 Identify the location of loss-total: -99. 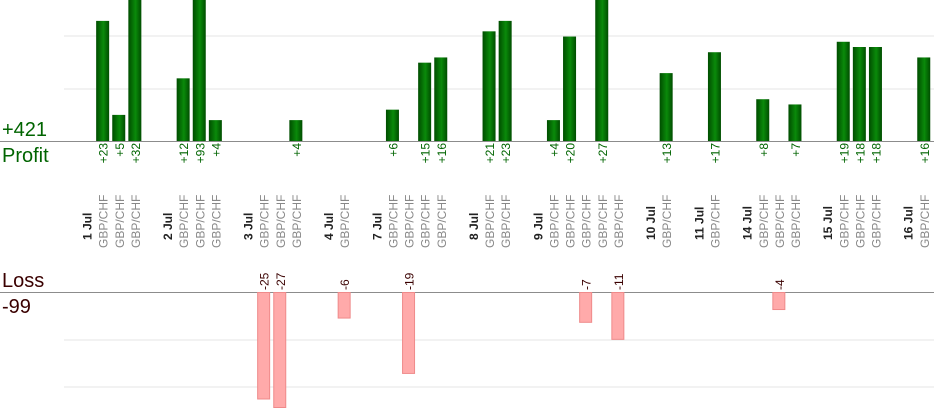
(16, 307).